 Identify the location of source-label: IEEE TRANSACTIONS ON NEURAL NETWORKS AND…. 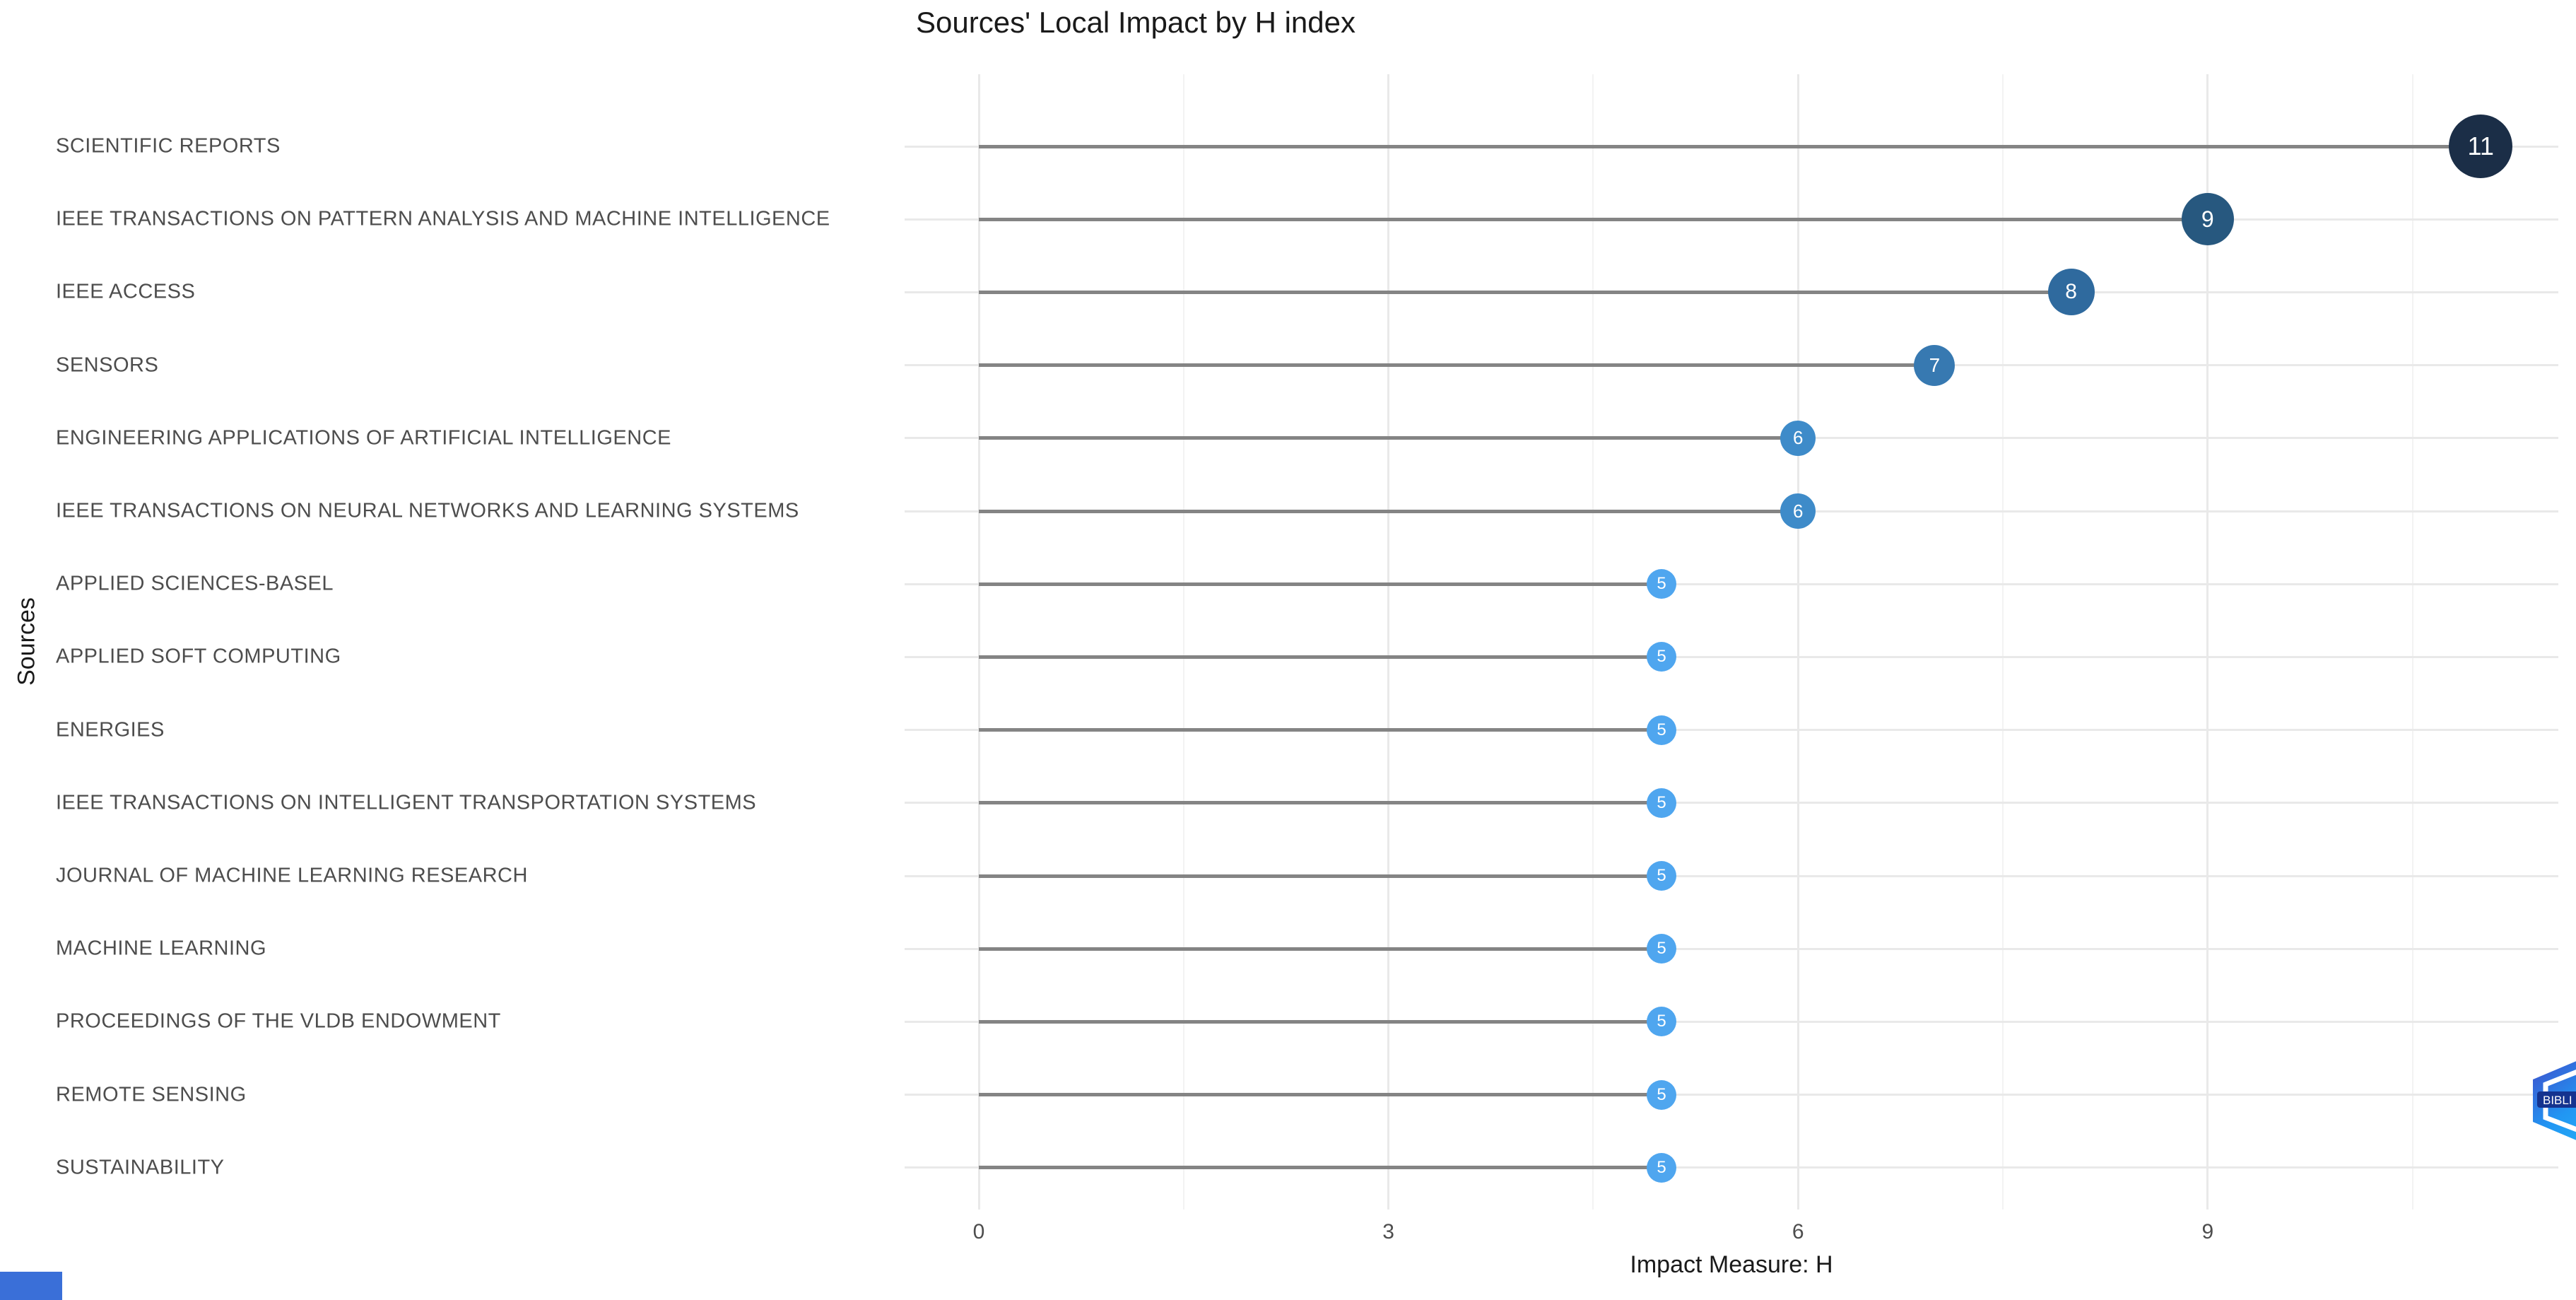
(427, 510).